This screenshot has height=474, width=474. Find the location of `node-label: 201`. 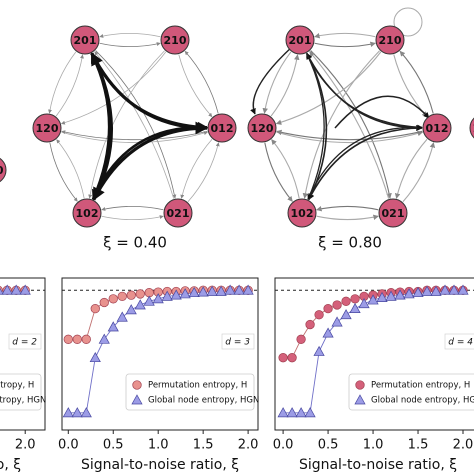

node-label: 201 is located at coordinates (85, 40).